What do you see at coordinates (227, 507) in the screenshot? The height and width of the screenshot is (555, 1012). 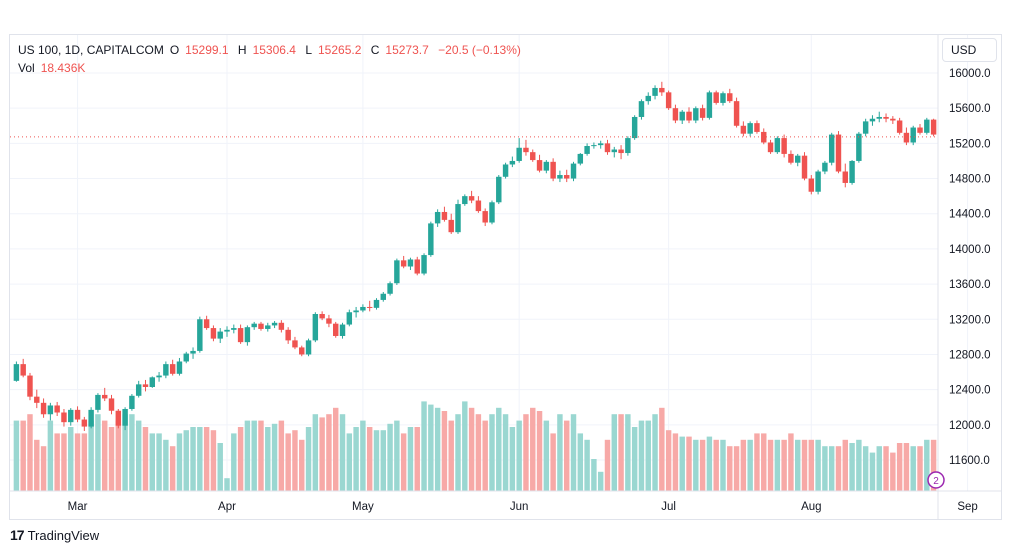 I see `time-tick-label: Apr` at bounding box center [227, 507].